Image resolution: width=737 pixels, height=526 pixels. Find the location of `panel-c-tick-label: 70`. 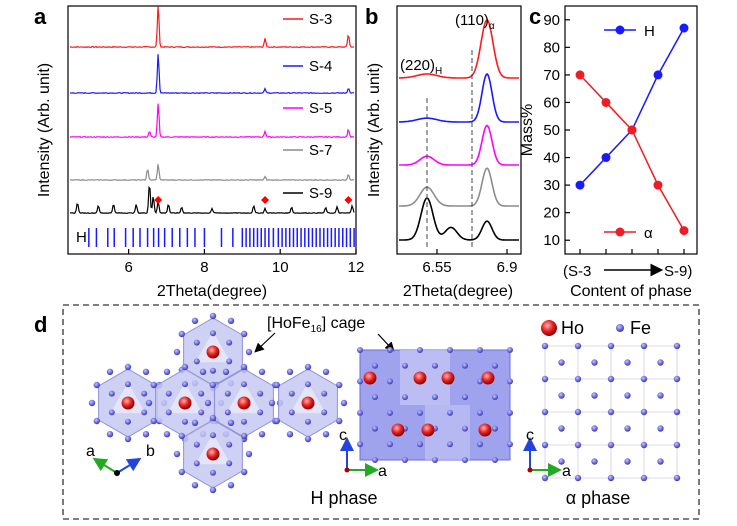

panel-c-tick-label: 70 is located at coordinates (551, 75).